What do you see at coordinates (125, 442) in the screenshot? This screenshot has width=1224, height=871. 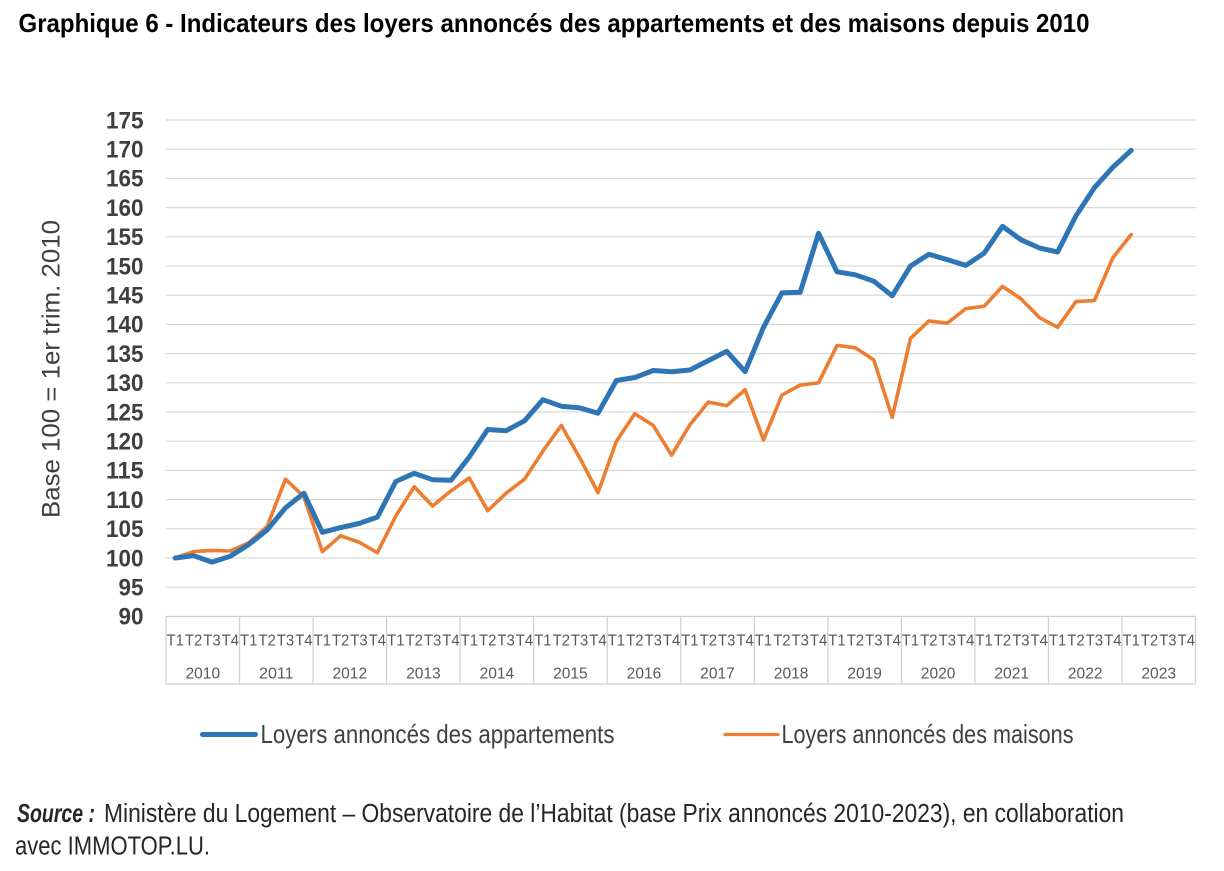 I see `svg-text: 120` at bounding box center [125, 442].